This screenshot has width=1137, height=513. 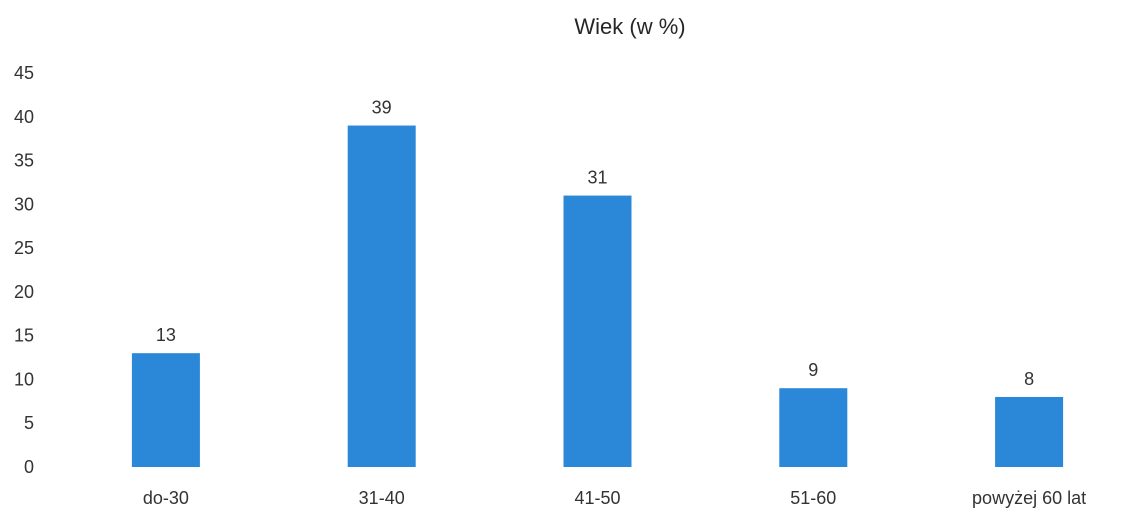 What do you see at coordinates (24, 161) in the screenshot?
I see `y-tick-label: 35` at bounding box center [24, 161].